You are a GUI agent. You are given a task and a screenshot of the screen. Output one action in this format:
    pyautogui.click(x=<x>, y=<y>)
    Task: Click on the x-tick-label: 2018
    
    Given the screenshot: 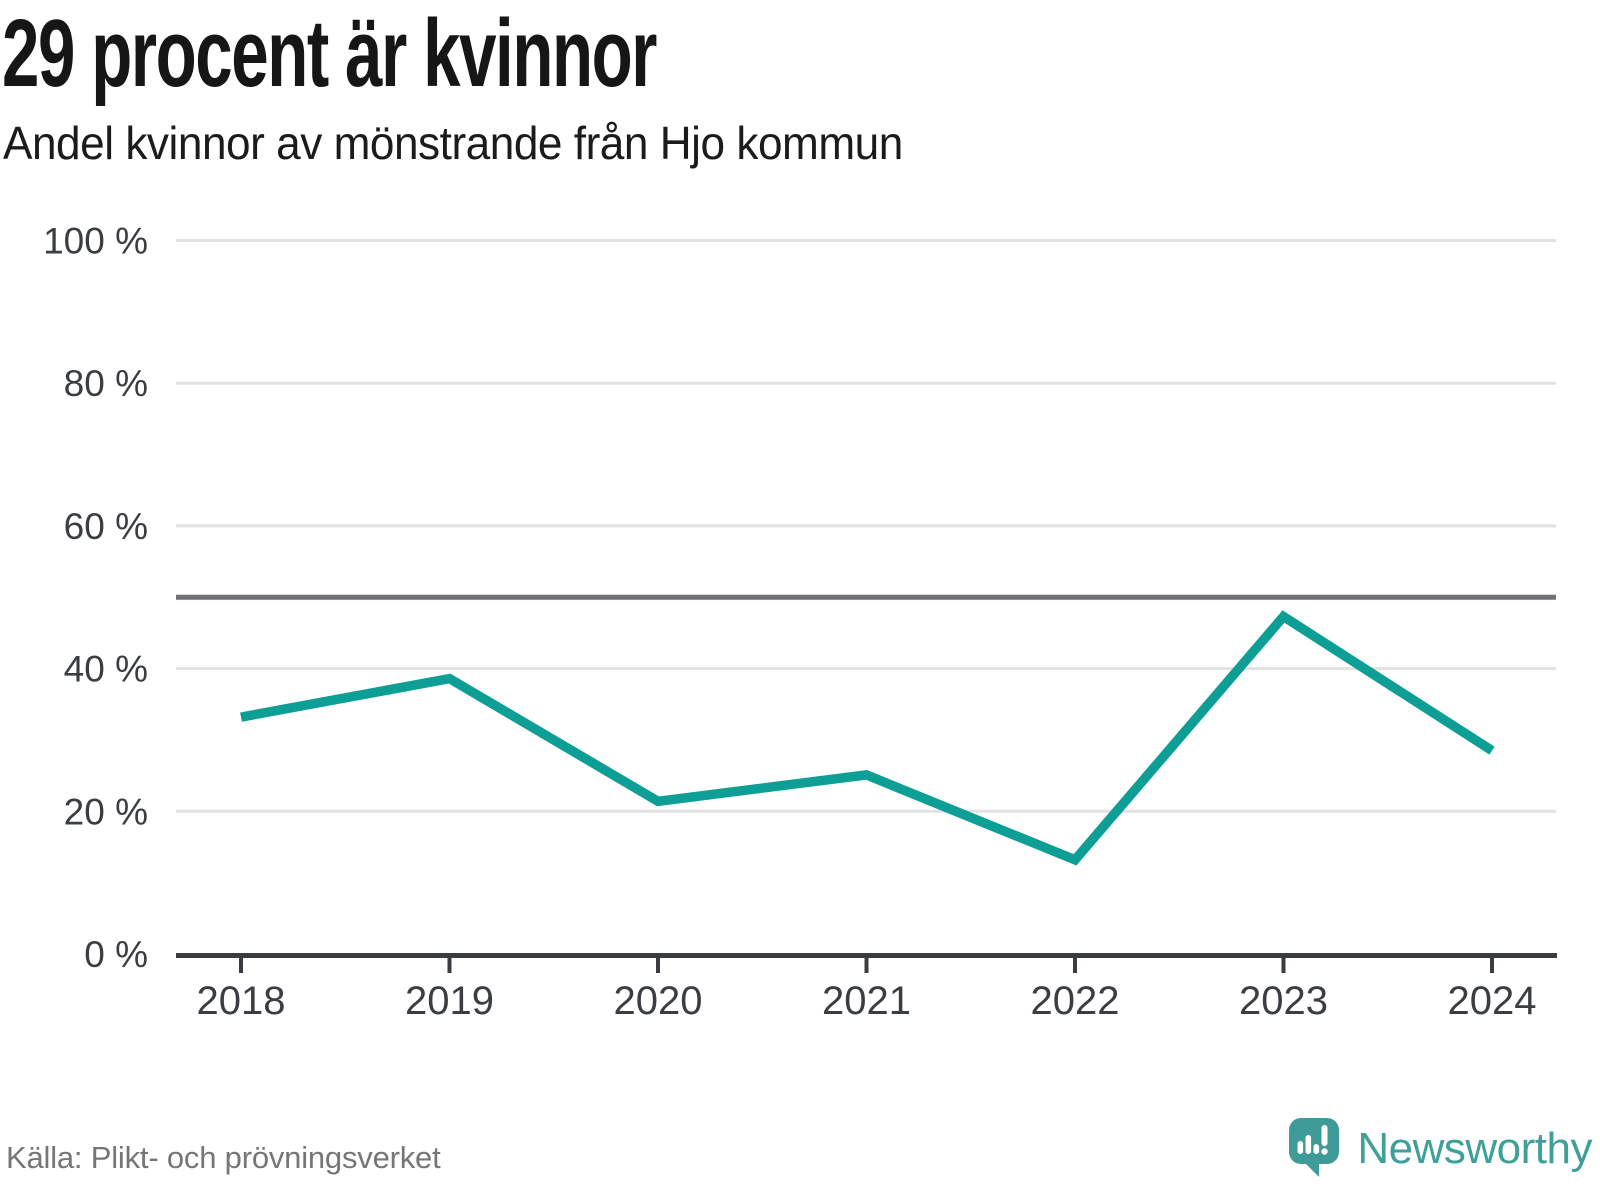 What is the action you would take?
    pyautogui.click(x=241, y=1001)
    